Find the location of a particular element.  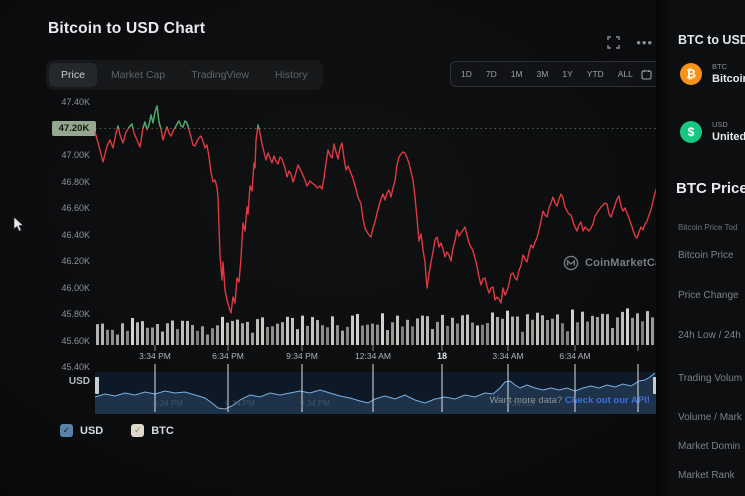

coinmarketcap-watermark: CoinMarketCap is located at coordinates (615, 263).